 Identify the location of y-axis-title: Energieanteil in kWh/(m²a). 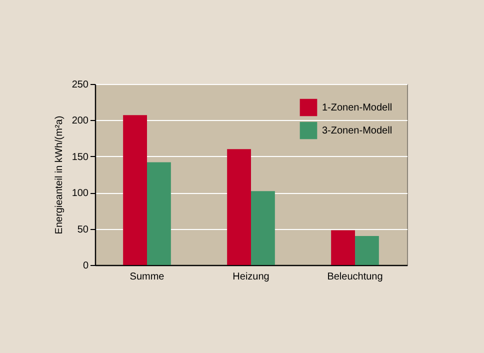
(59, 175).